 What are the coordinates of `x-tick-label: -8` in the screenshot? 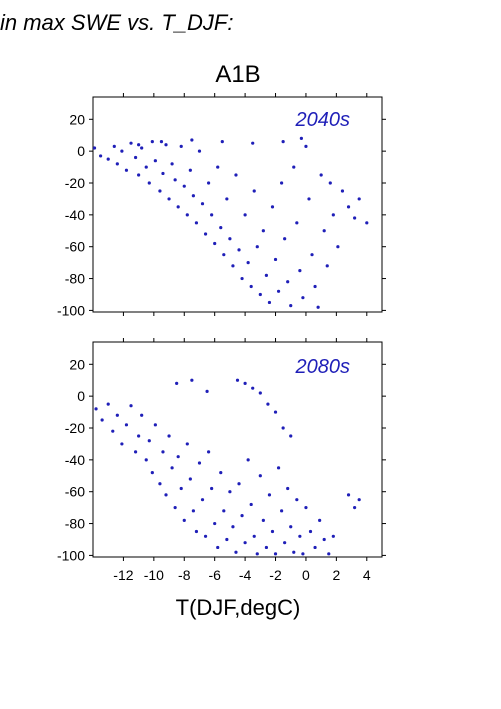 It's located at (184, 575).